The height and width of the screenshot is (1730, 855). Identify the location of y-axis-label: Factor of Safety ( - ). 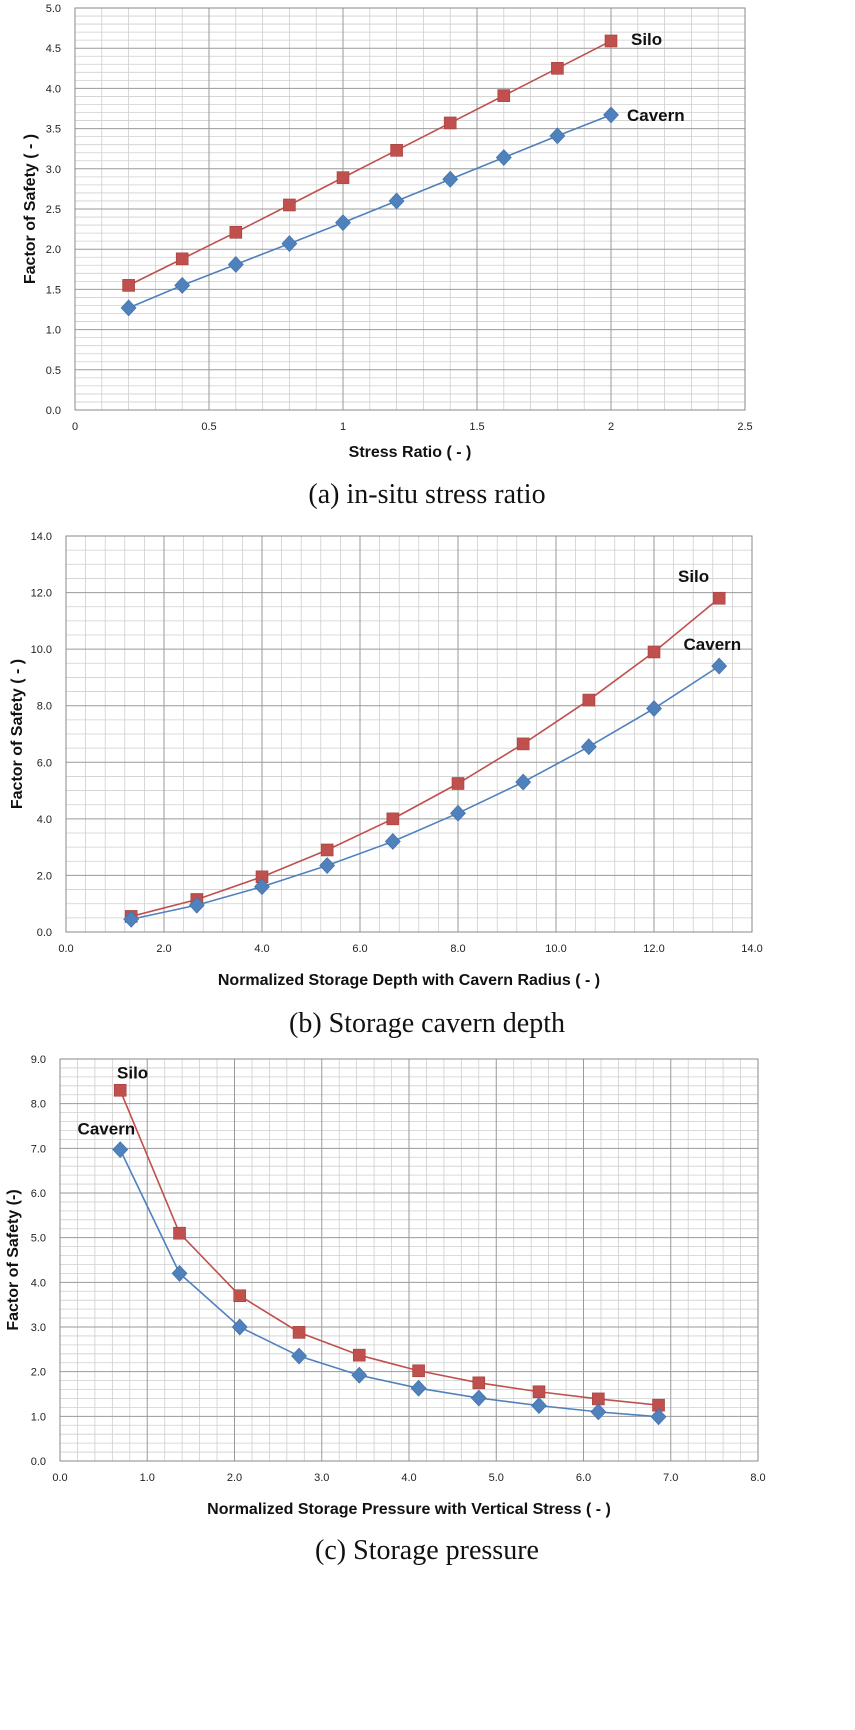
(30, 209).